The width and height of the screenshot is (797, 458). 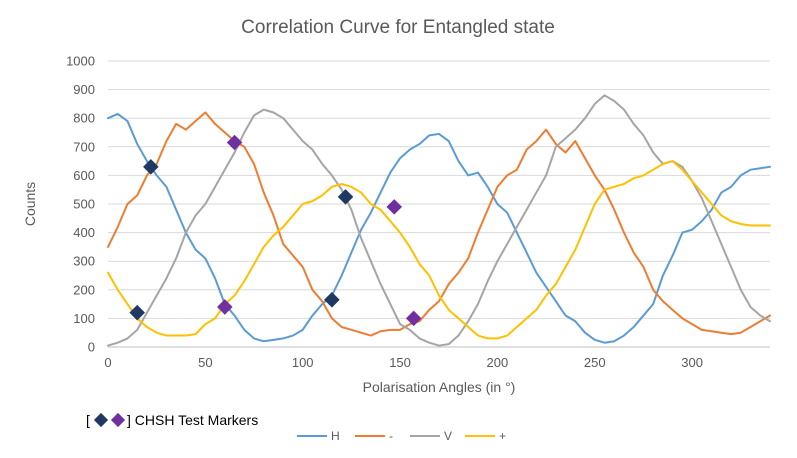 What do you see at coordinates (400, 362) in the screenshot?
I see `x-tick-label: 150` at bounding box center [400, 362].